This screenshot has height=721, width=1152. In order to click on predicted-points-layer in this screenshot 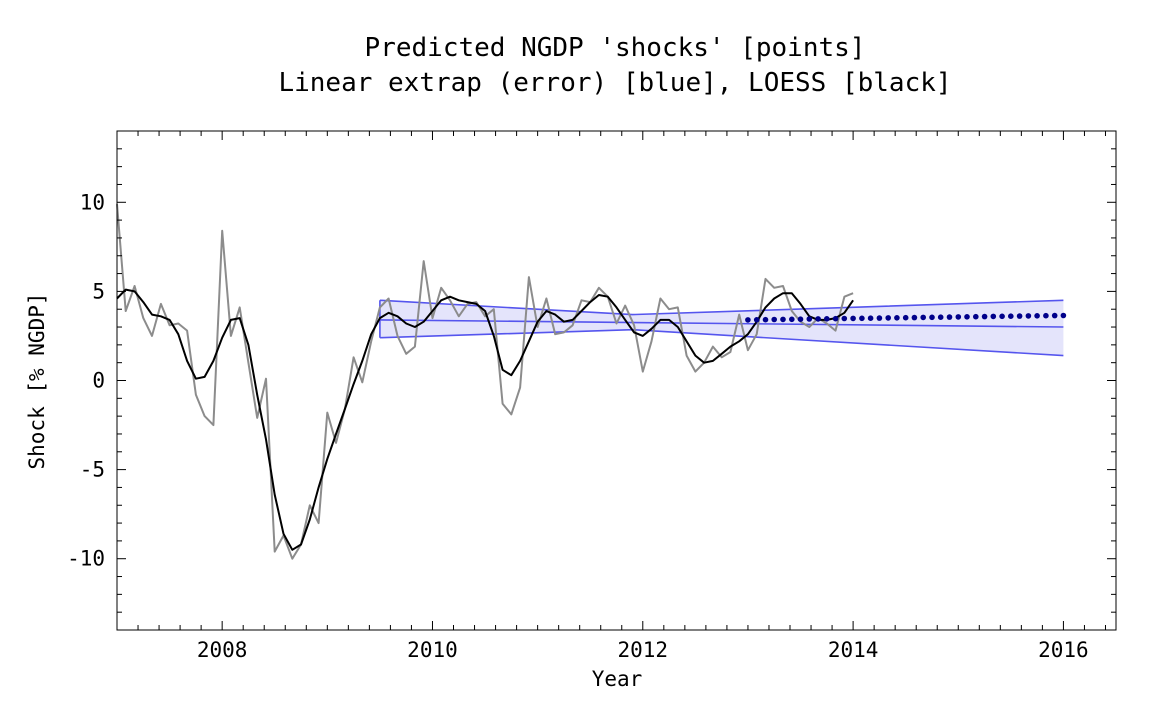, I will do `click(906, 317)`.